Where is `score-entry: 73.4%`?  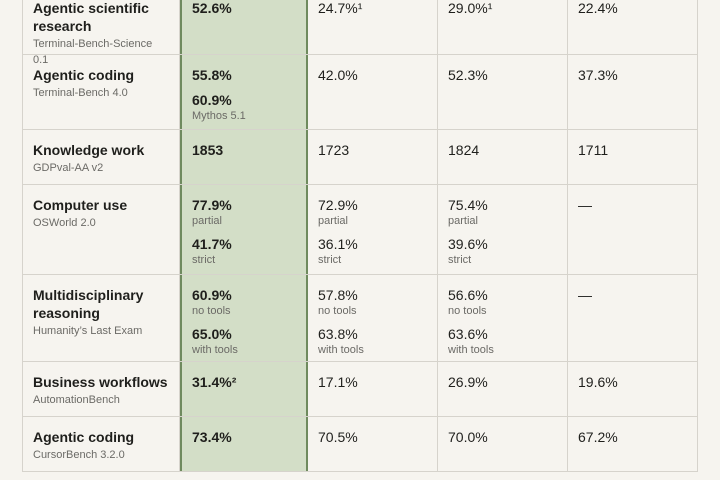
score-entry: 73.4% is located at coordinates (244, 437).